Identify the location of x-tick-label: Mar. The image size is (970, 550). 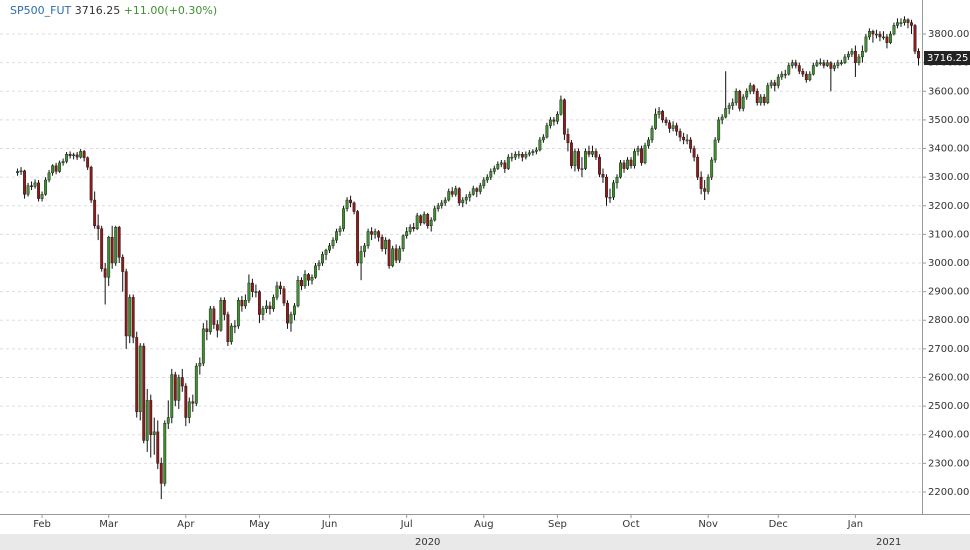
(109, 524).